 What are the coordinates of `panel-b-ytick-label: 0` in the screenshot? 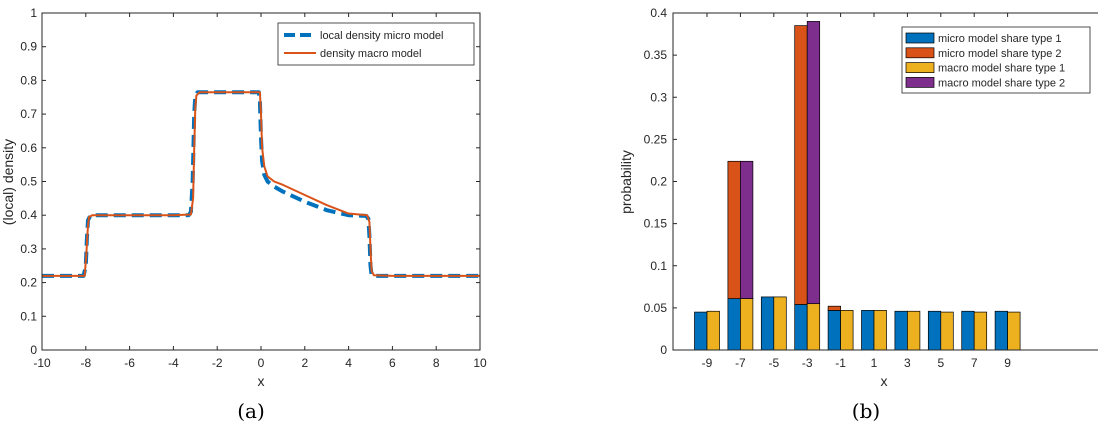 It's located at (663, 350).